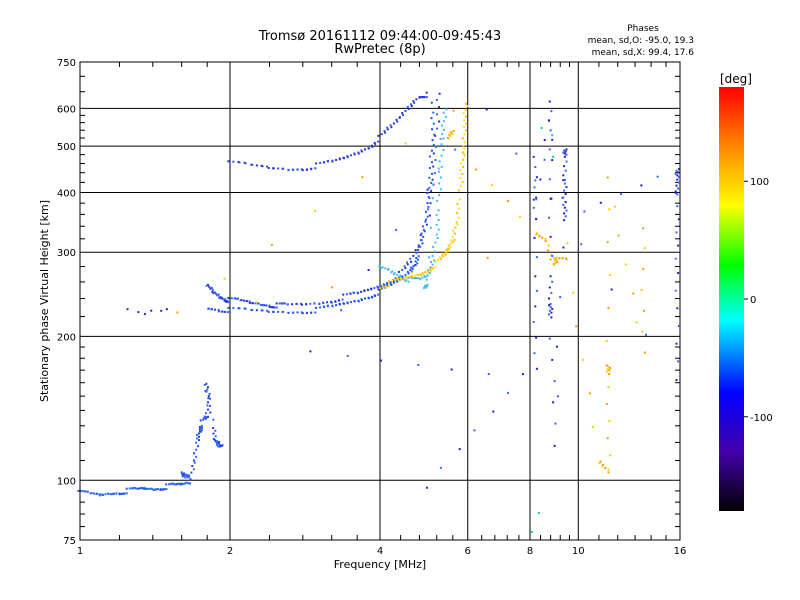  What do you see at coordinates (80, 551) in the screenshot?
I see `x-tick-label: 1` at bounding box center [80, 551].